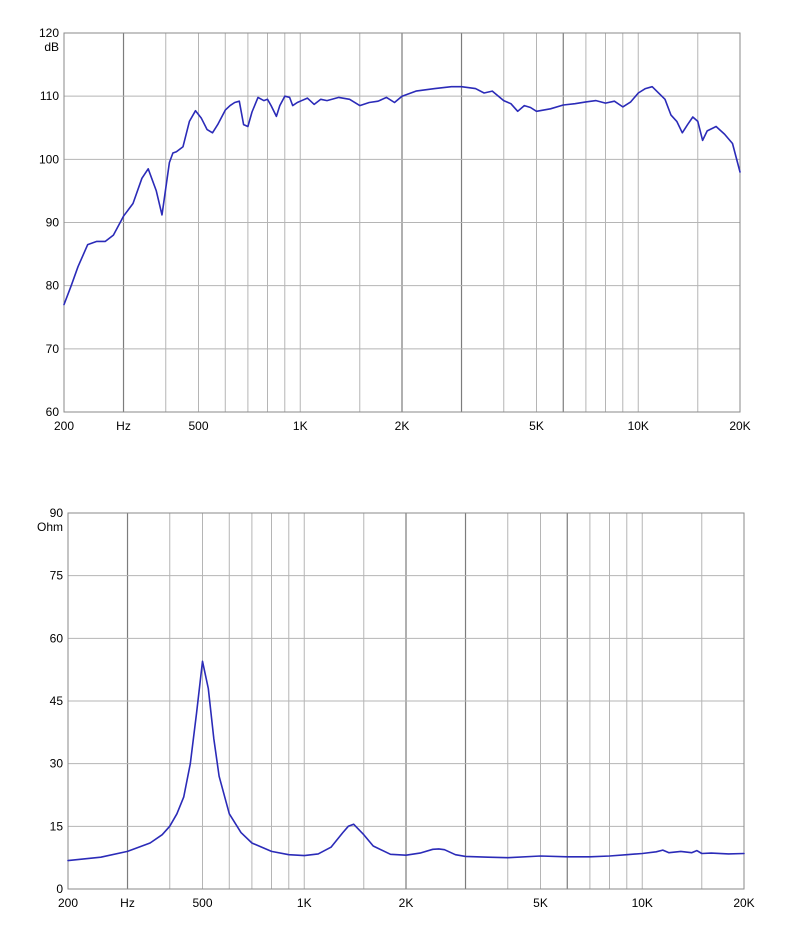 The width and height of the screenshot is (800, 947). What do you see at coordinates (49, 159) in the screenshot?
I see `y-tick-label: 100` at bounding box center [49, 159].